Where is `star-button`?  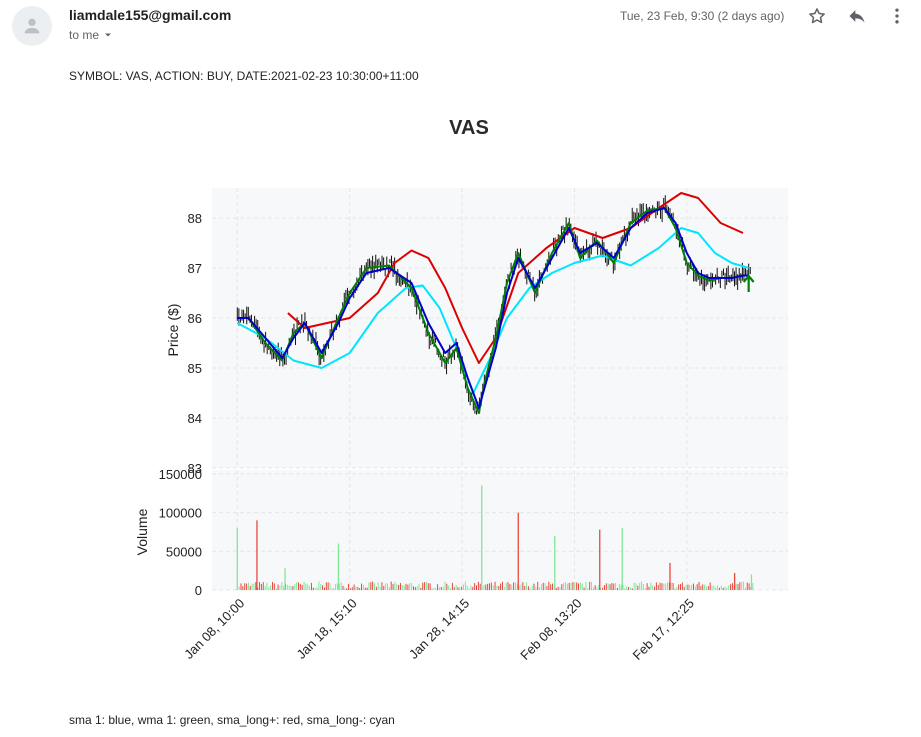 star-button is located at coordinates (817, 16).